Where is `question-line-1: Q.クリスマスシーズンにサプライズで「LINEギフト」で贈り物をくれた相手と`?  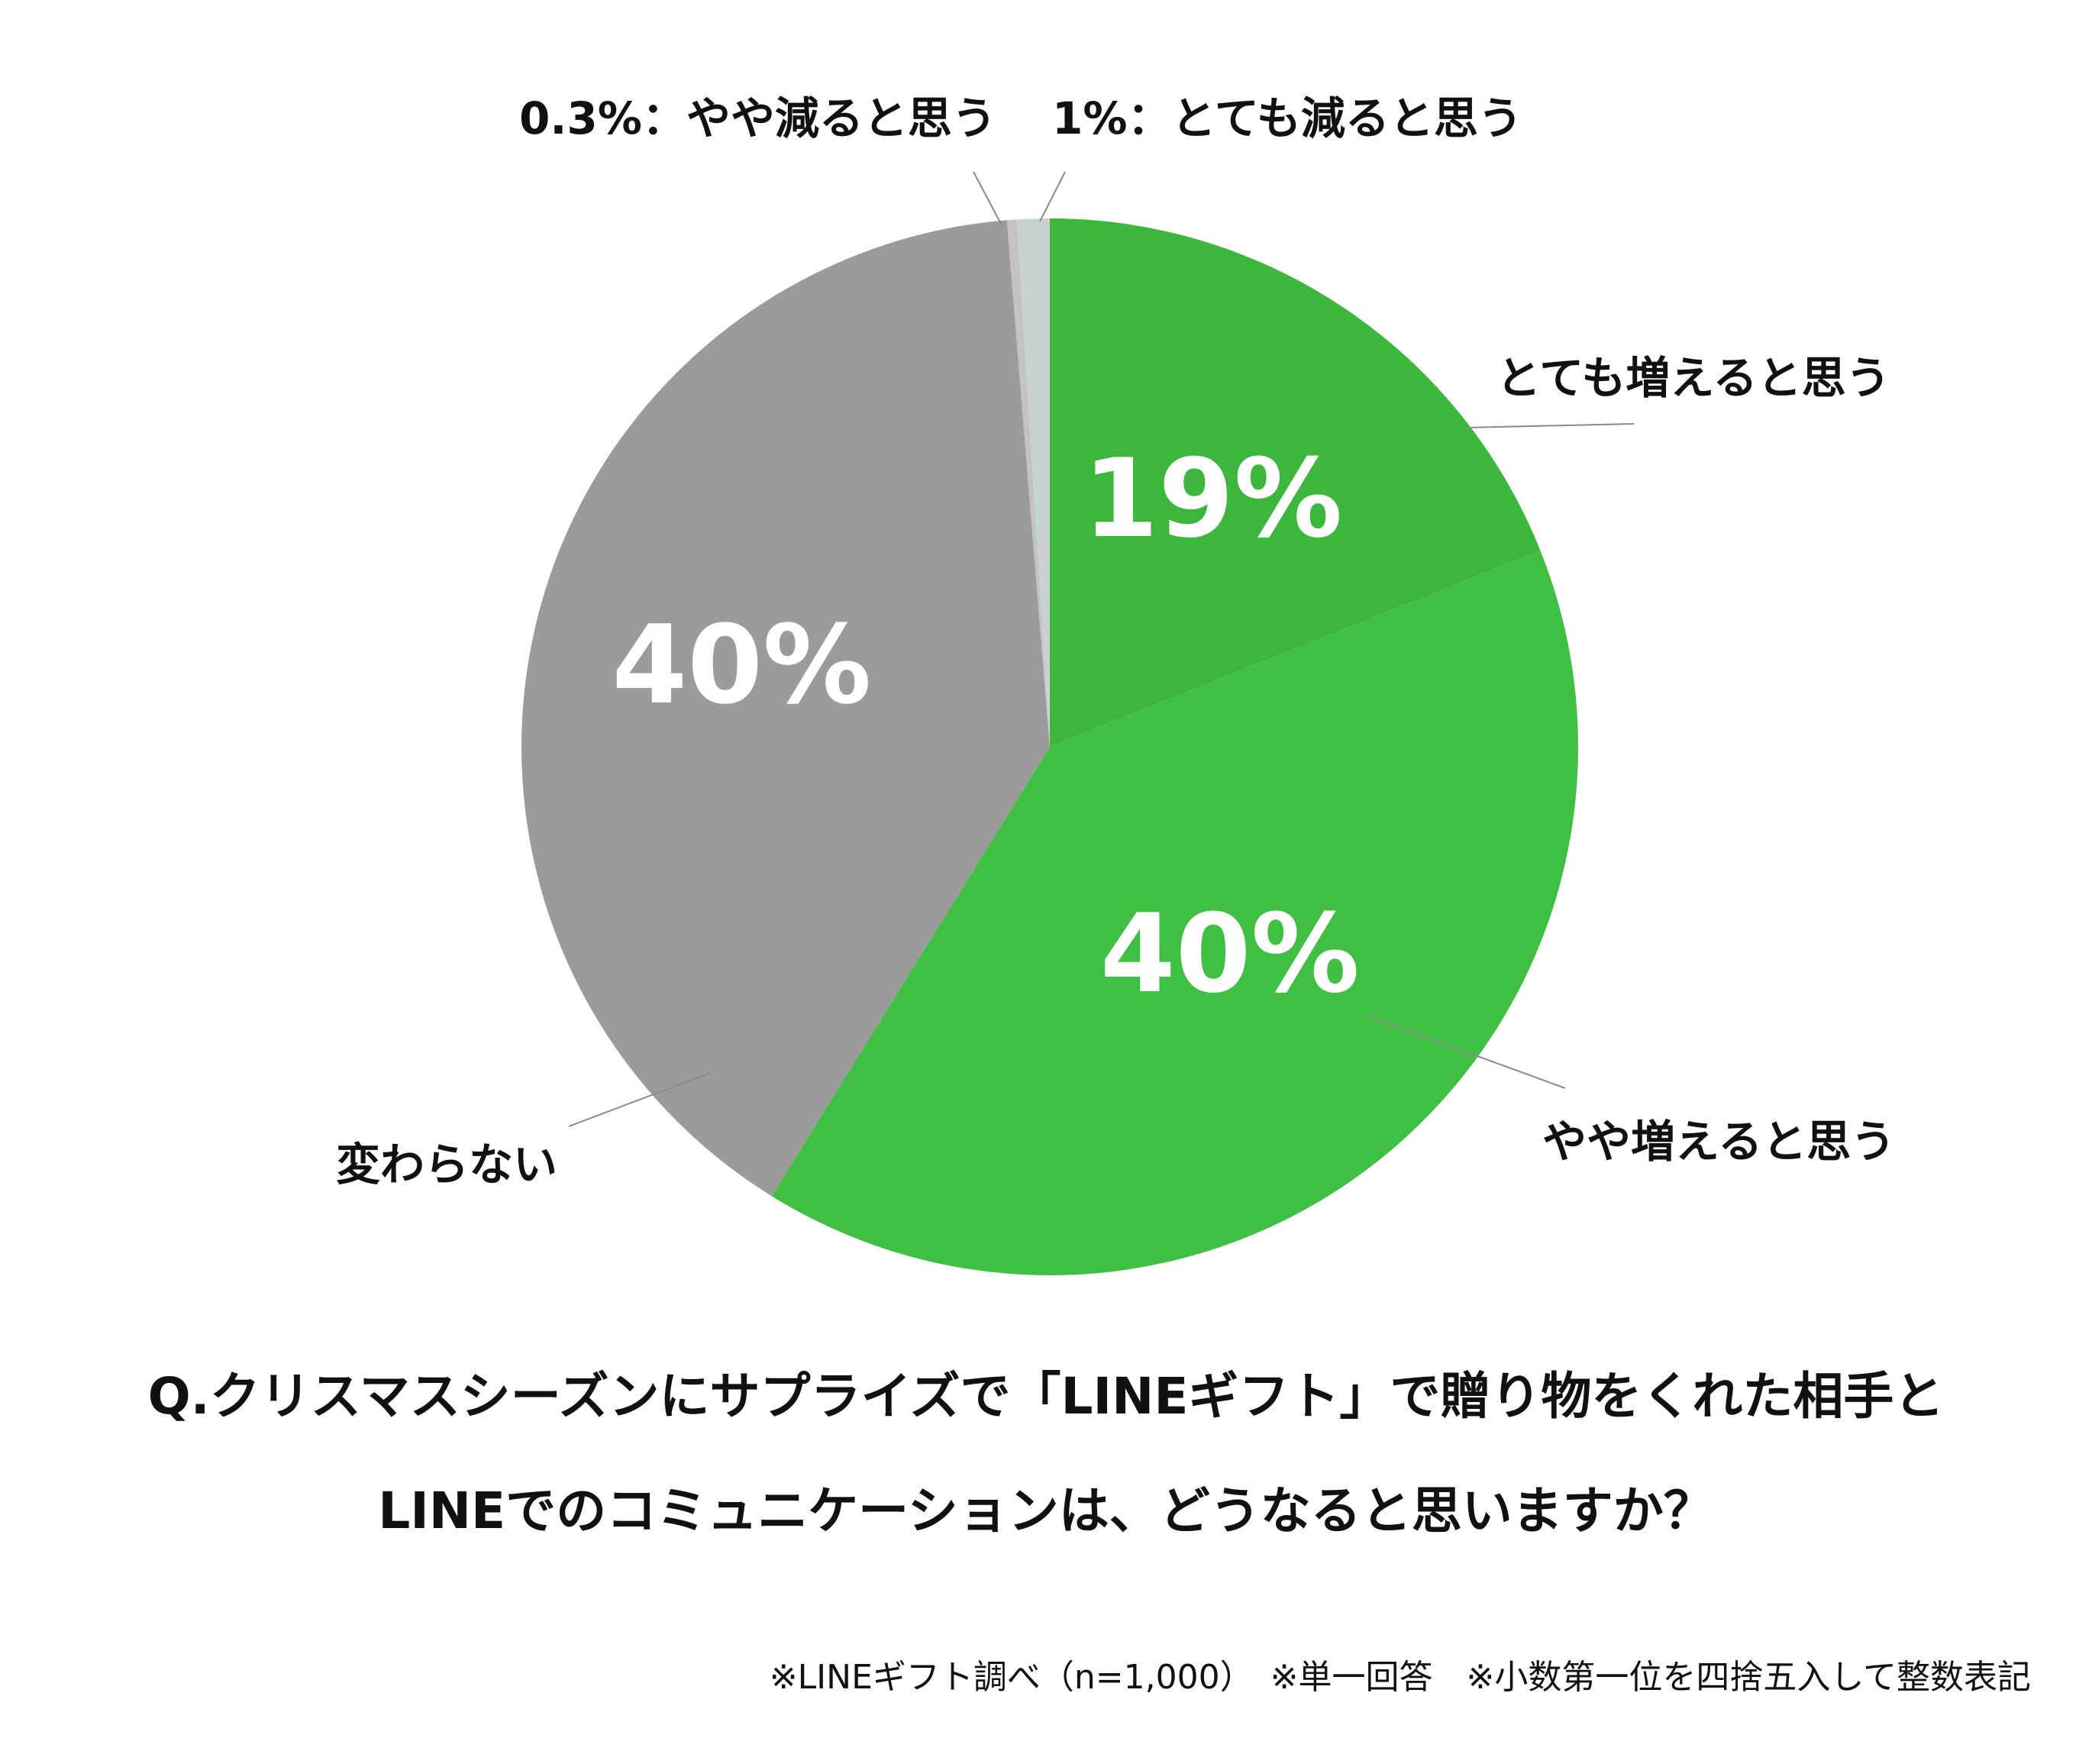 question-line-1: Q.クリスマスシーズンにサプライズで「LINEギフト」で贈り物をくれた相手と is located at coordinates (1046, 1396).